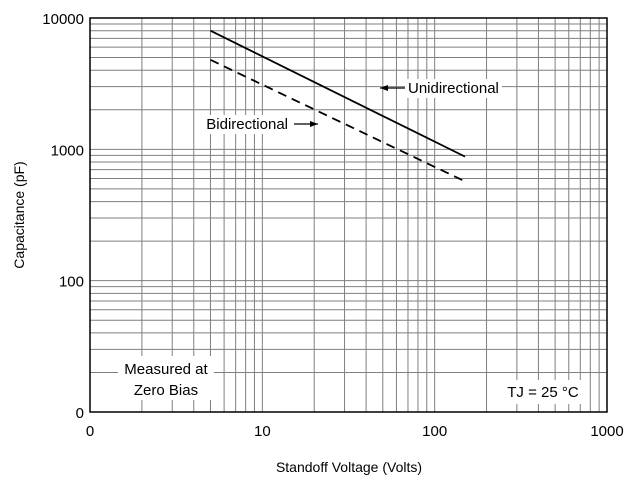  Describe the element at coordinates (314, 124) in the screenshot. I see `bidirectional-arrowhead` at that location.